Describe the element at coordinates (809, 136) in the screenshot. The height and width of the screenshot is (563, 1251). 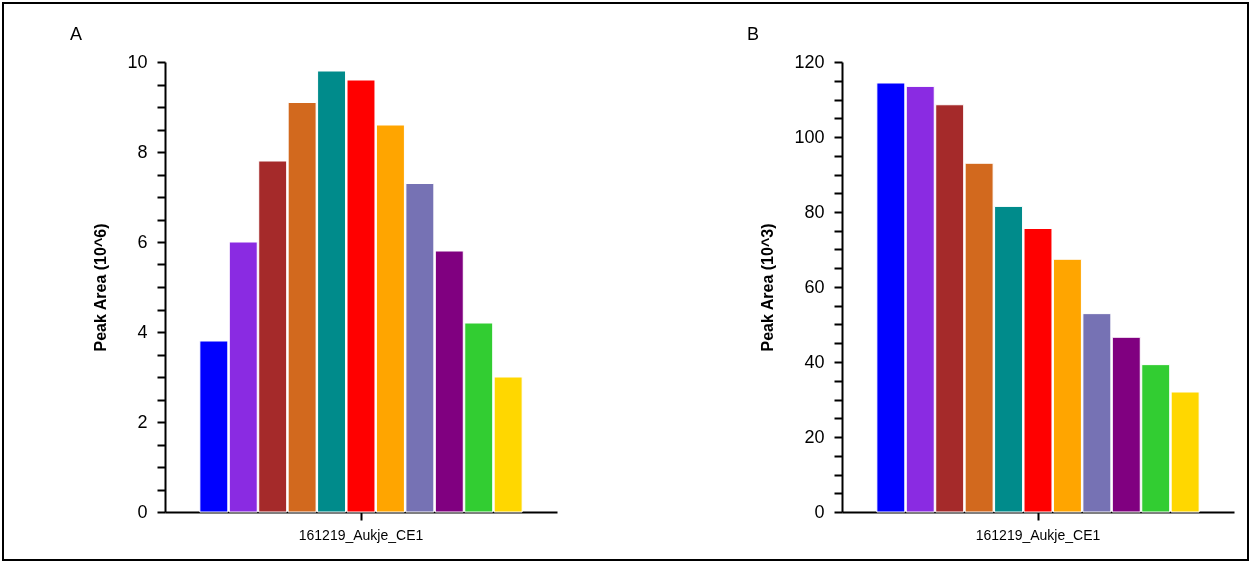
I see `y-tick-label: 100` at that location.